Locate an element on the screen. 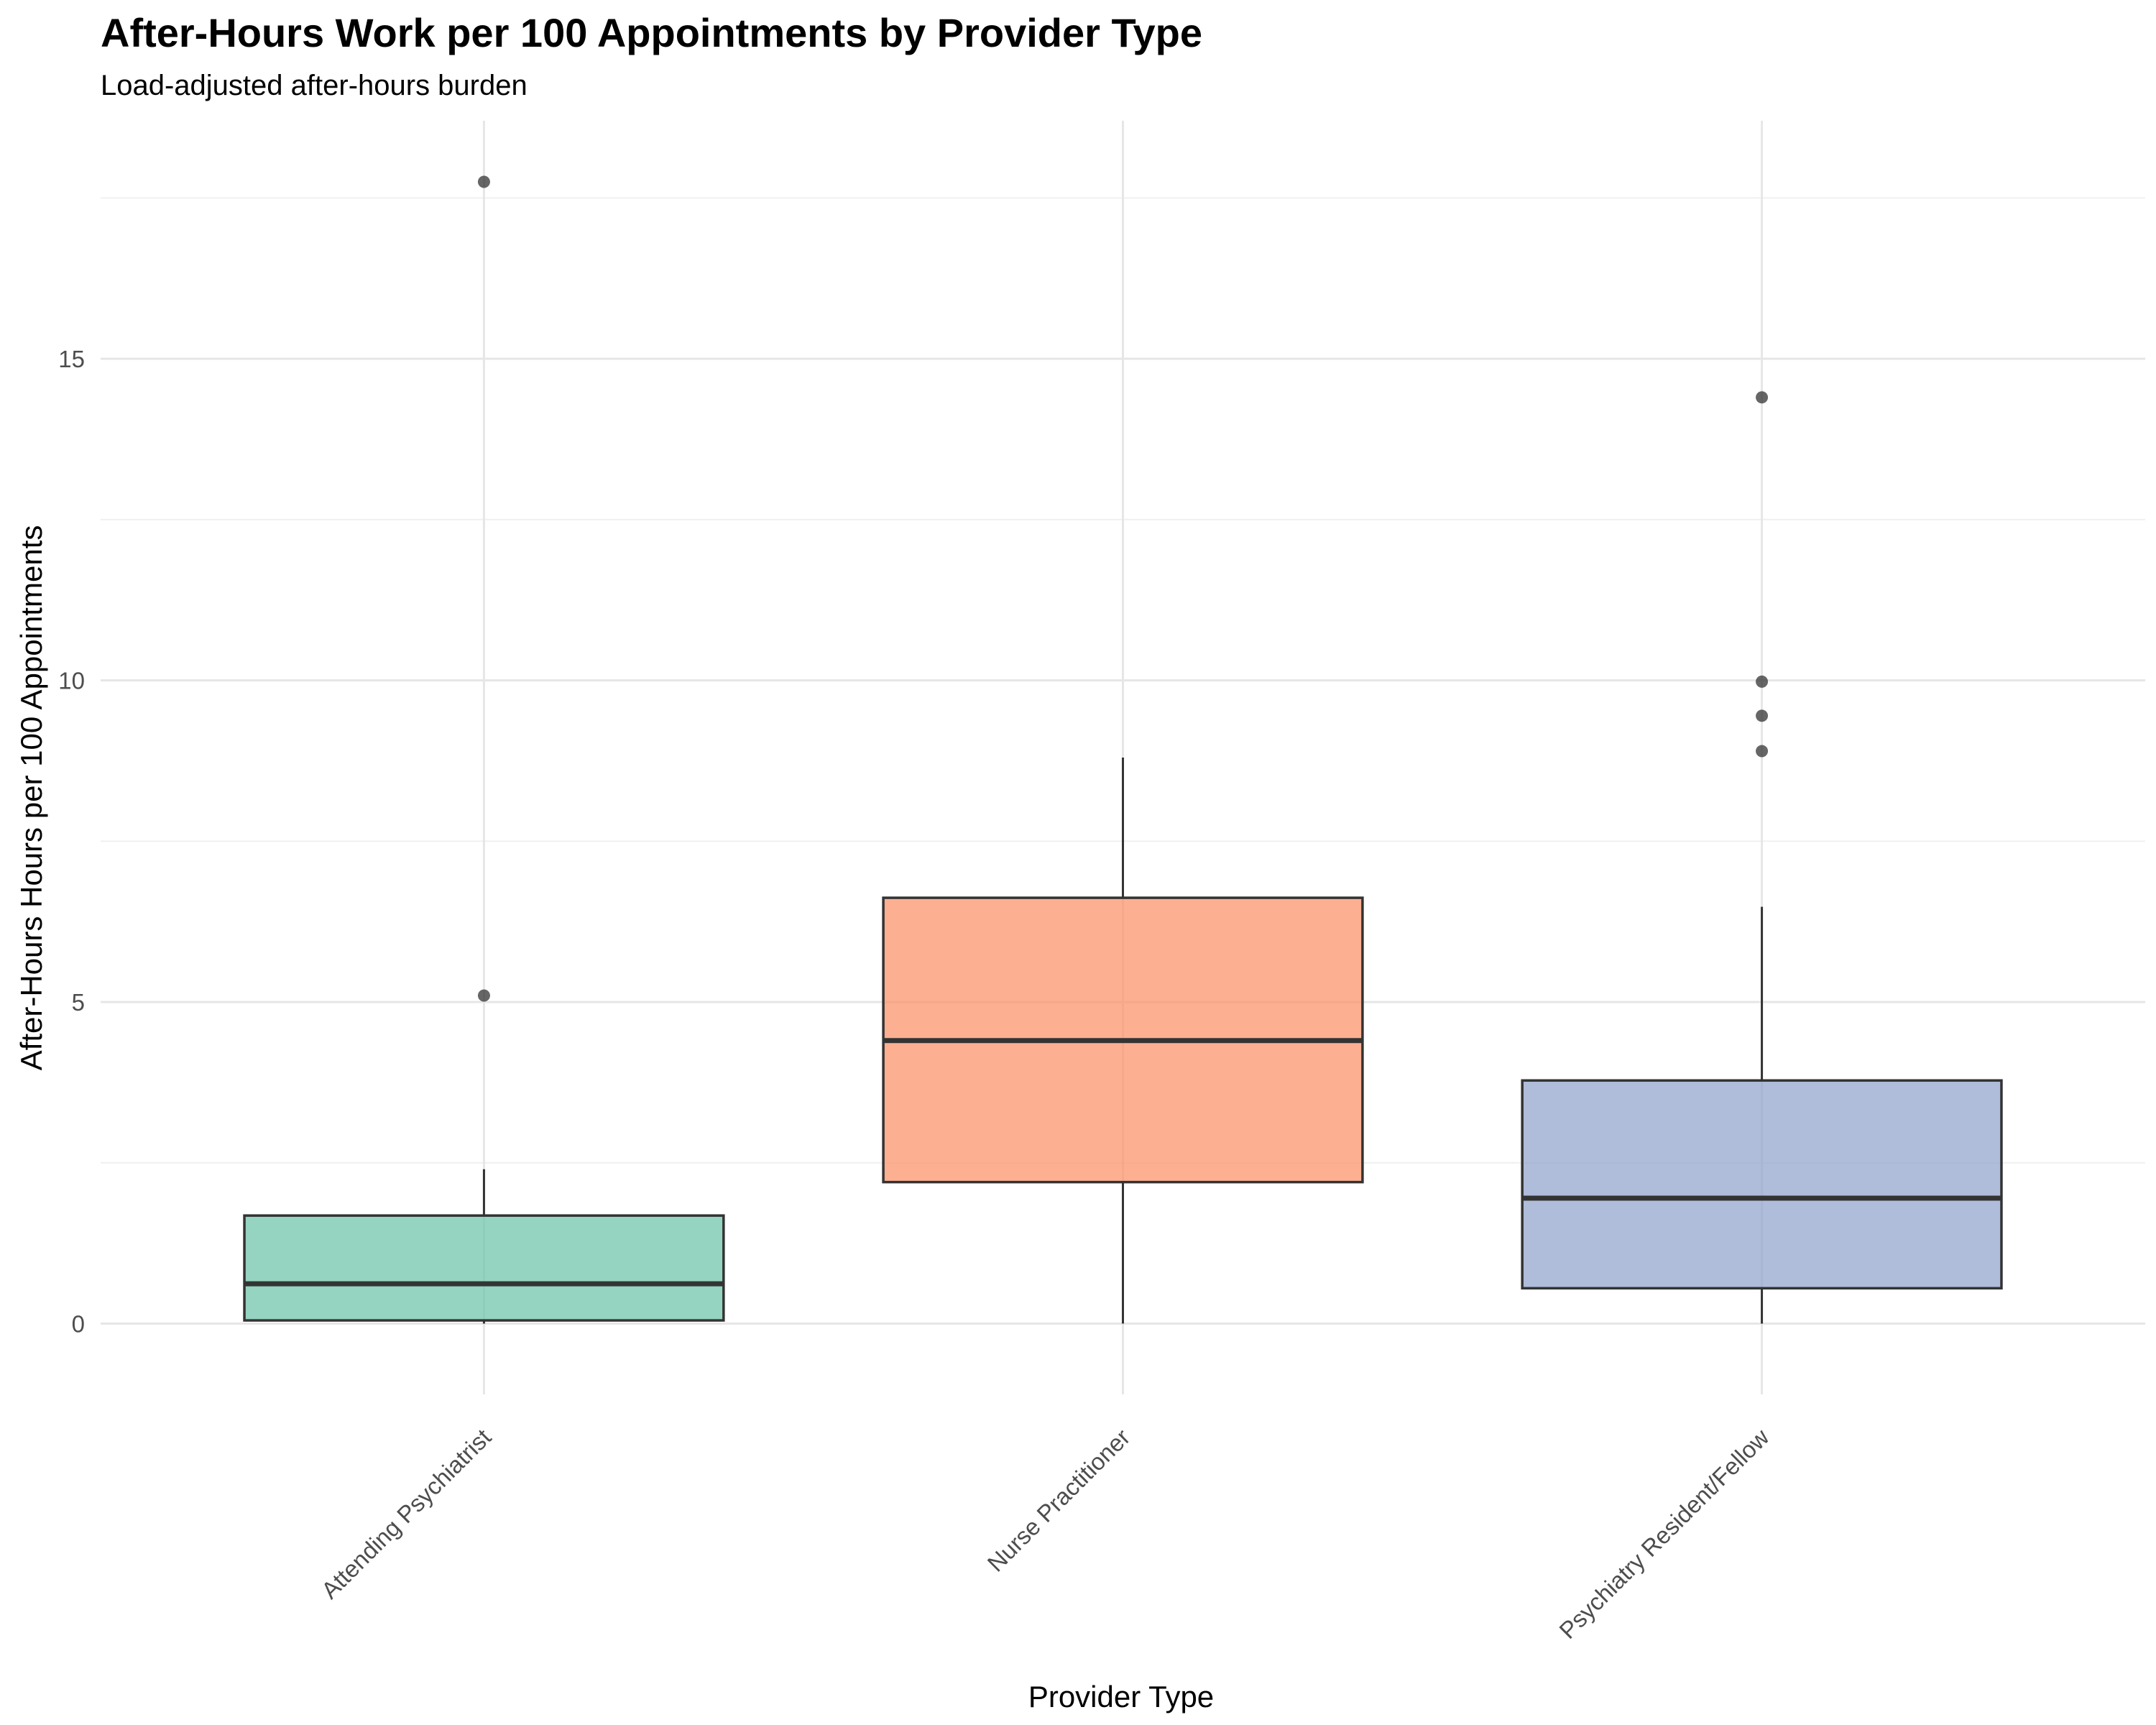 The height and width of the screenshot is (1725, 2156). y-axis-title: After-Hours Hours per 100 Appointments is located at coordinates (31, 798).